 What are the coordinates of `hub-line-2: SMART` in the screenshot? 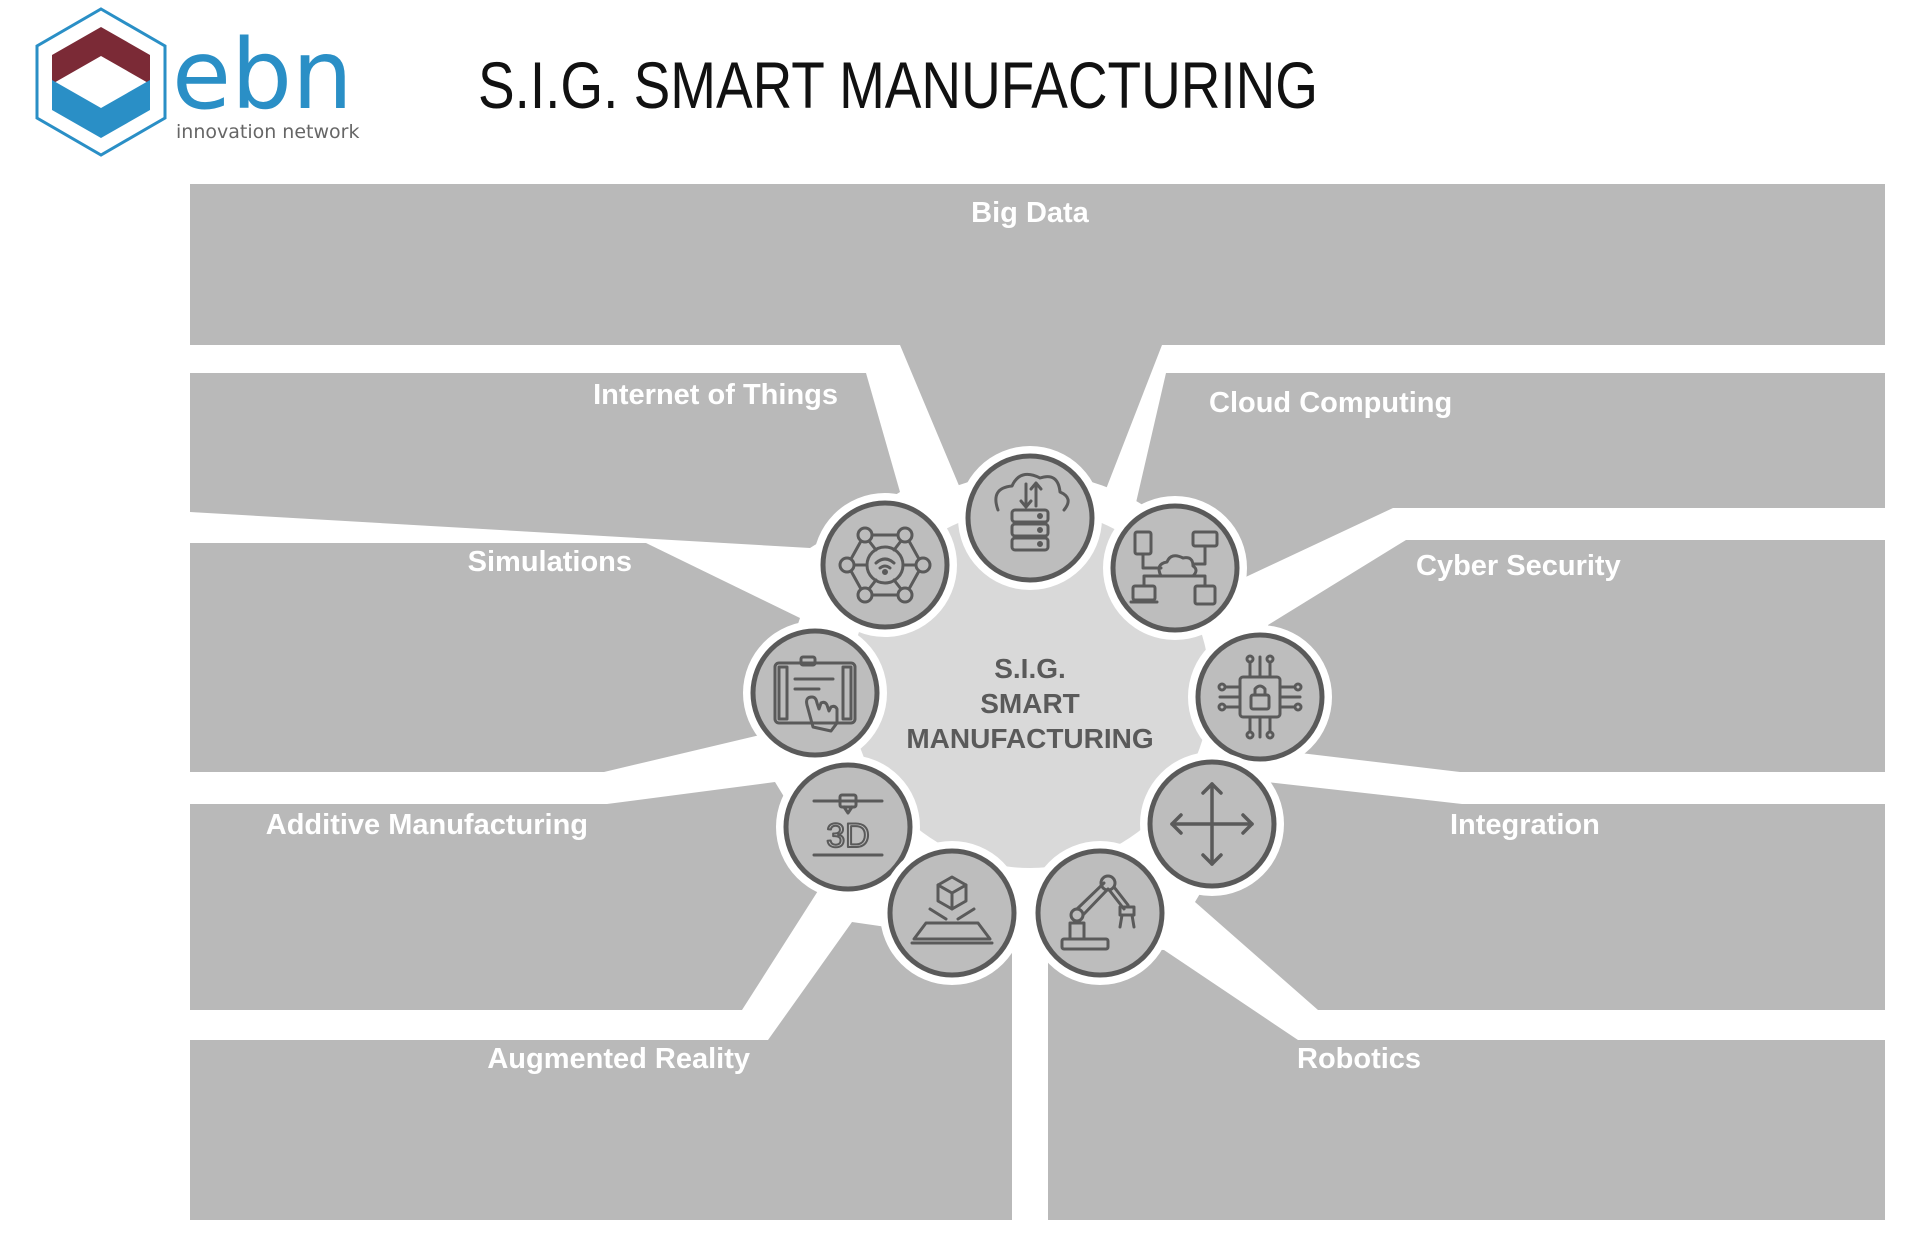 It's located at (1030, 703).